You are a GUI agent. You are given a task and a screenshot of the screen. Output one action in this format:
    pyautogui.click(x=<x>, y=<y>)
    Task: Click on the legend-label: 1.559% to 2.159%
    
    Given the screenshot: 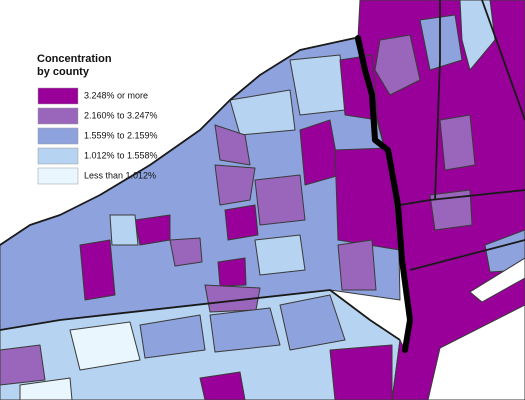 What is the action you would take?
    pyautogui.click(x=121, y=135)
    